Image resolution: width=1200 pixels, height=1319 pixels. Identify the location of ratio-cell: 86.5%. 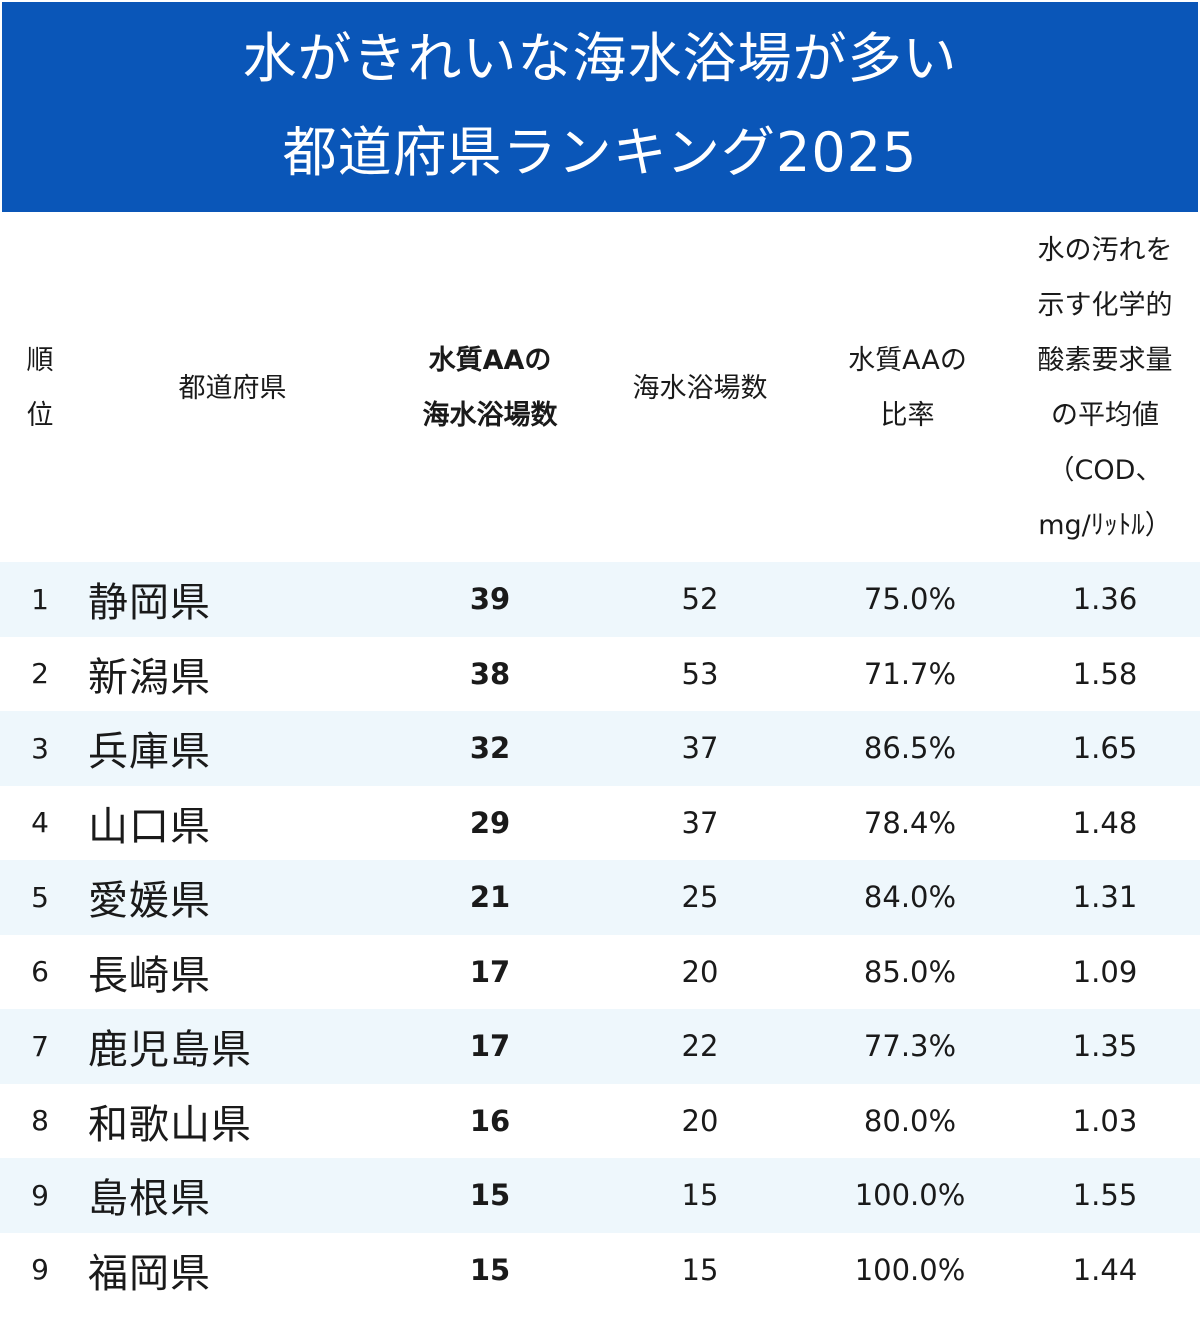
(910, 748).